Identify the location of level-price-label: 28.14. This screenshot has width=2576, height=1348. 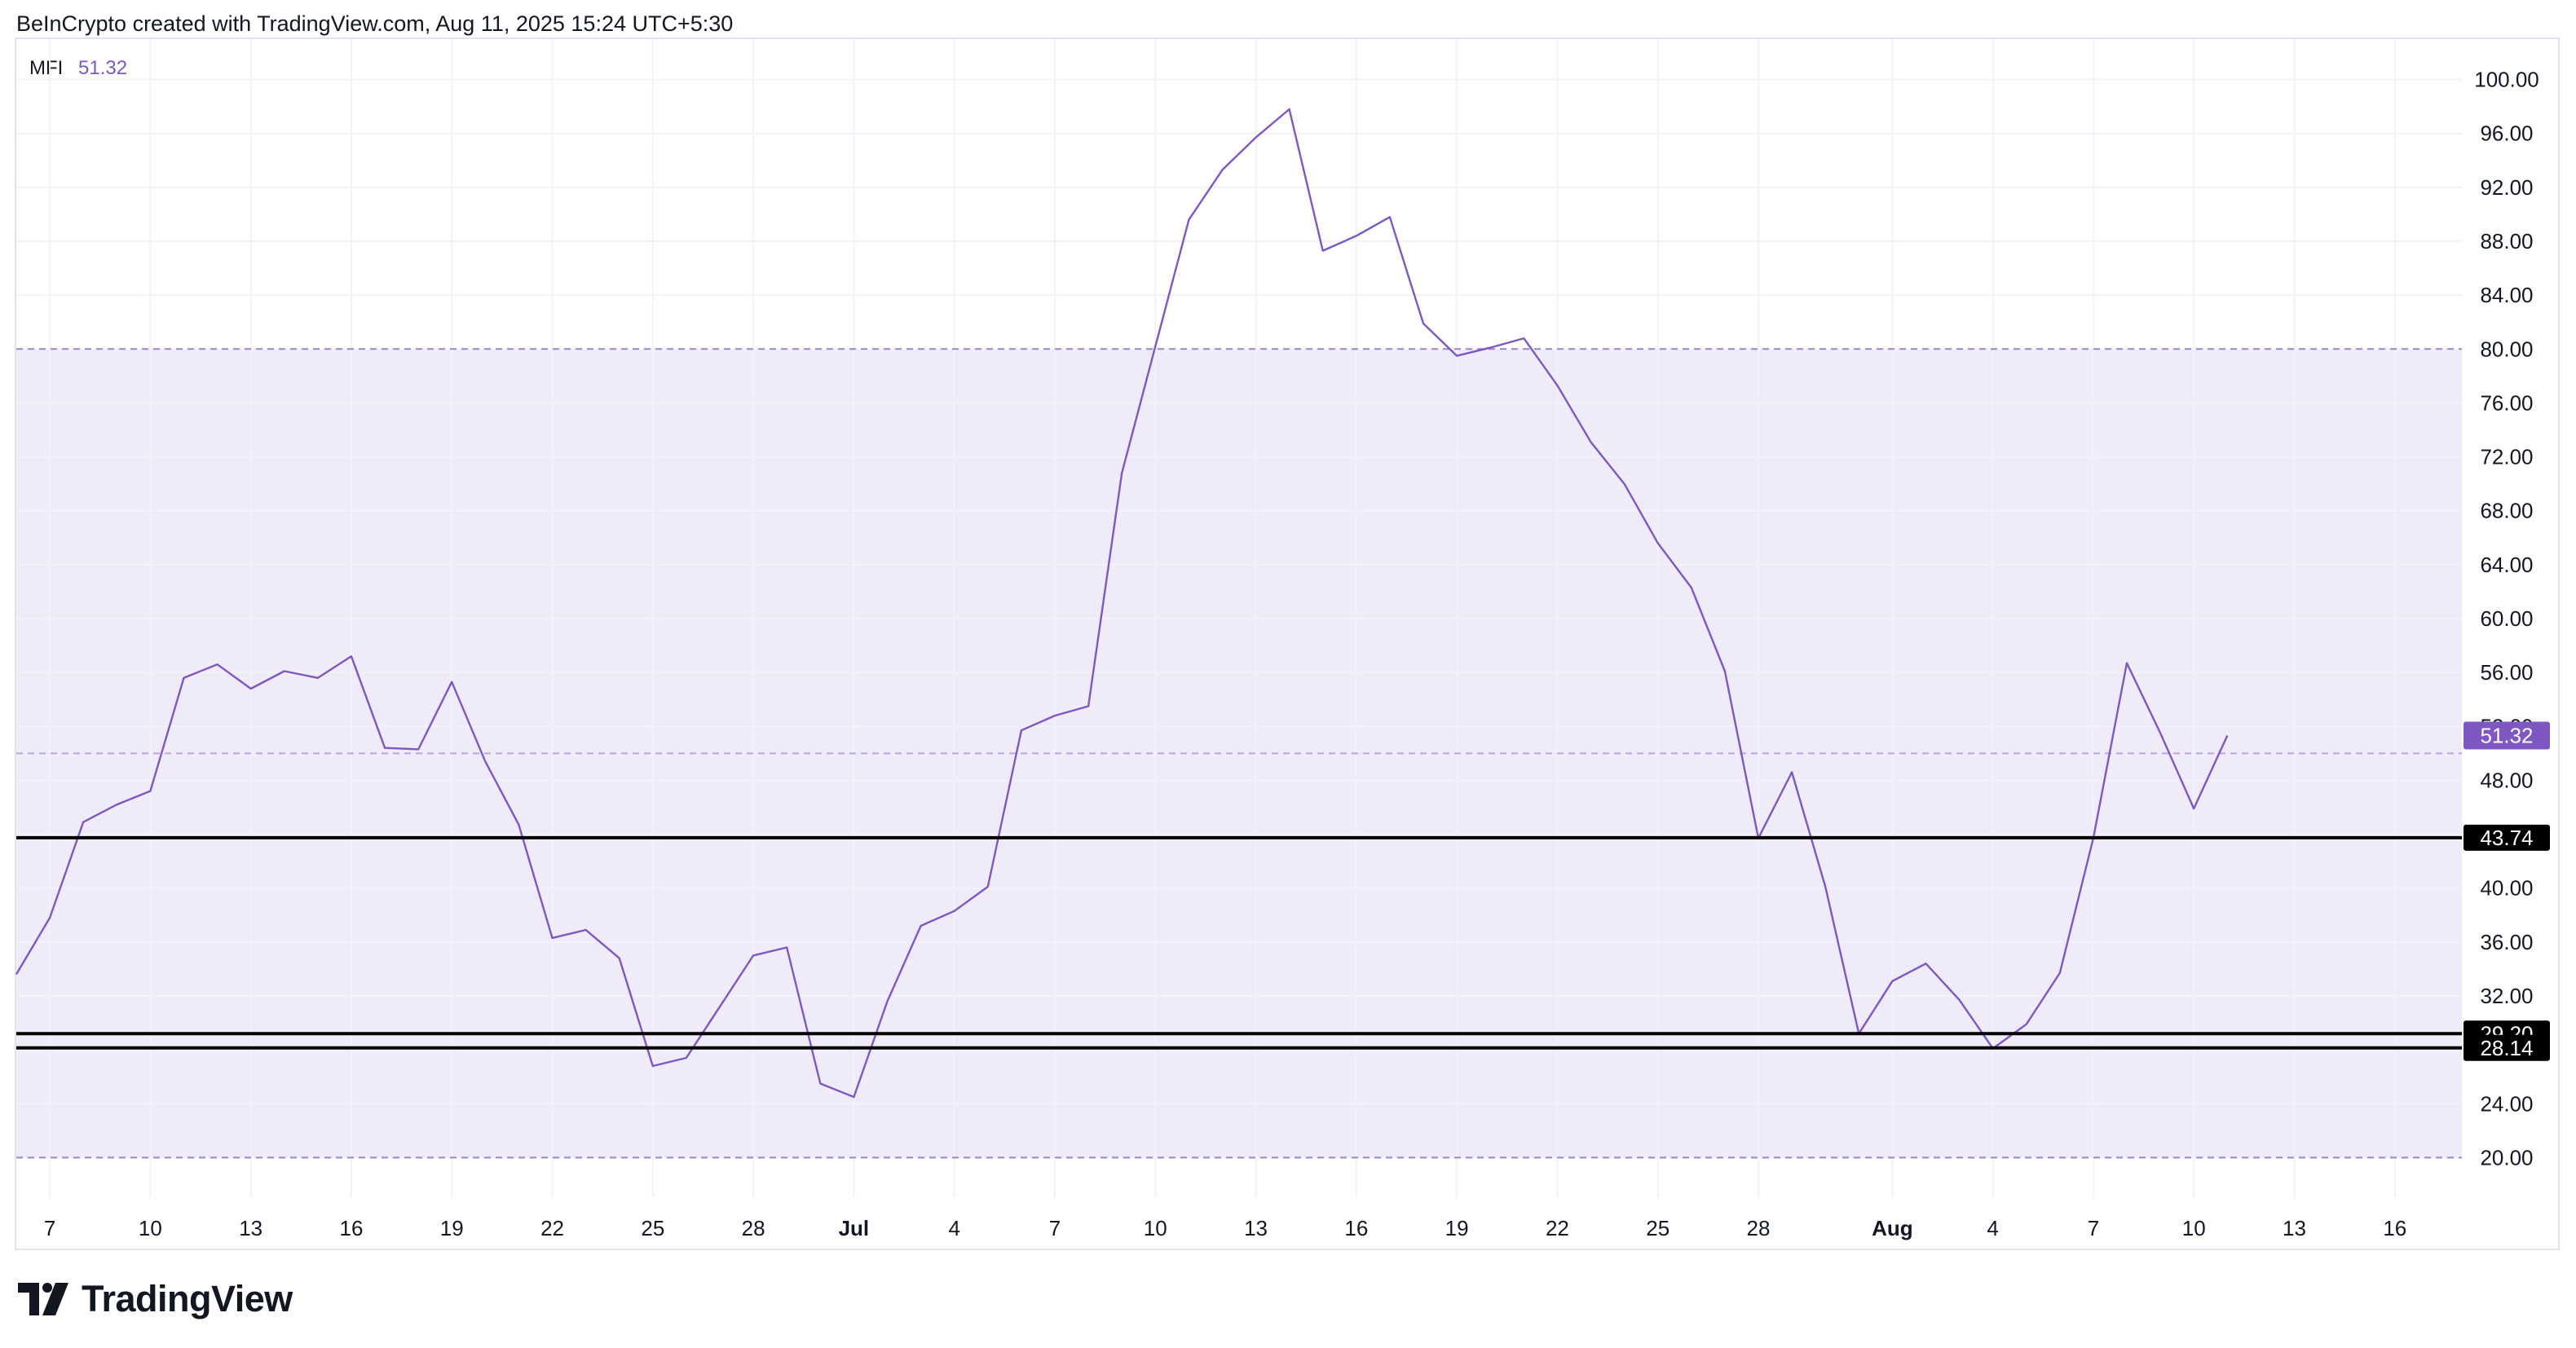
(2506, 1048).